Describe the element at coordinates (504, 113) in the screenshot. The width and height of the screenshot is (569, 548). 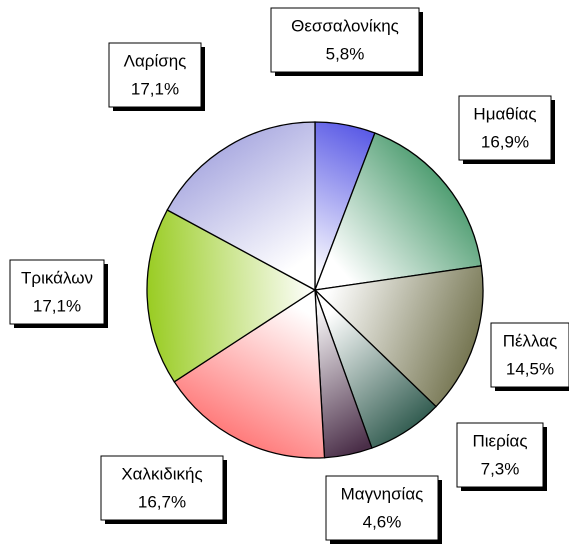
I see `category-label: Ημαθίας` at that location.